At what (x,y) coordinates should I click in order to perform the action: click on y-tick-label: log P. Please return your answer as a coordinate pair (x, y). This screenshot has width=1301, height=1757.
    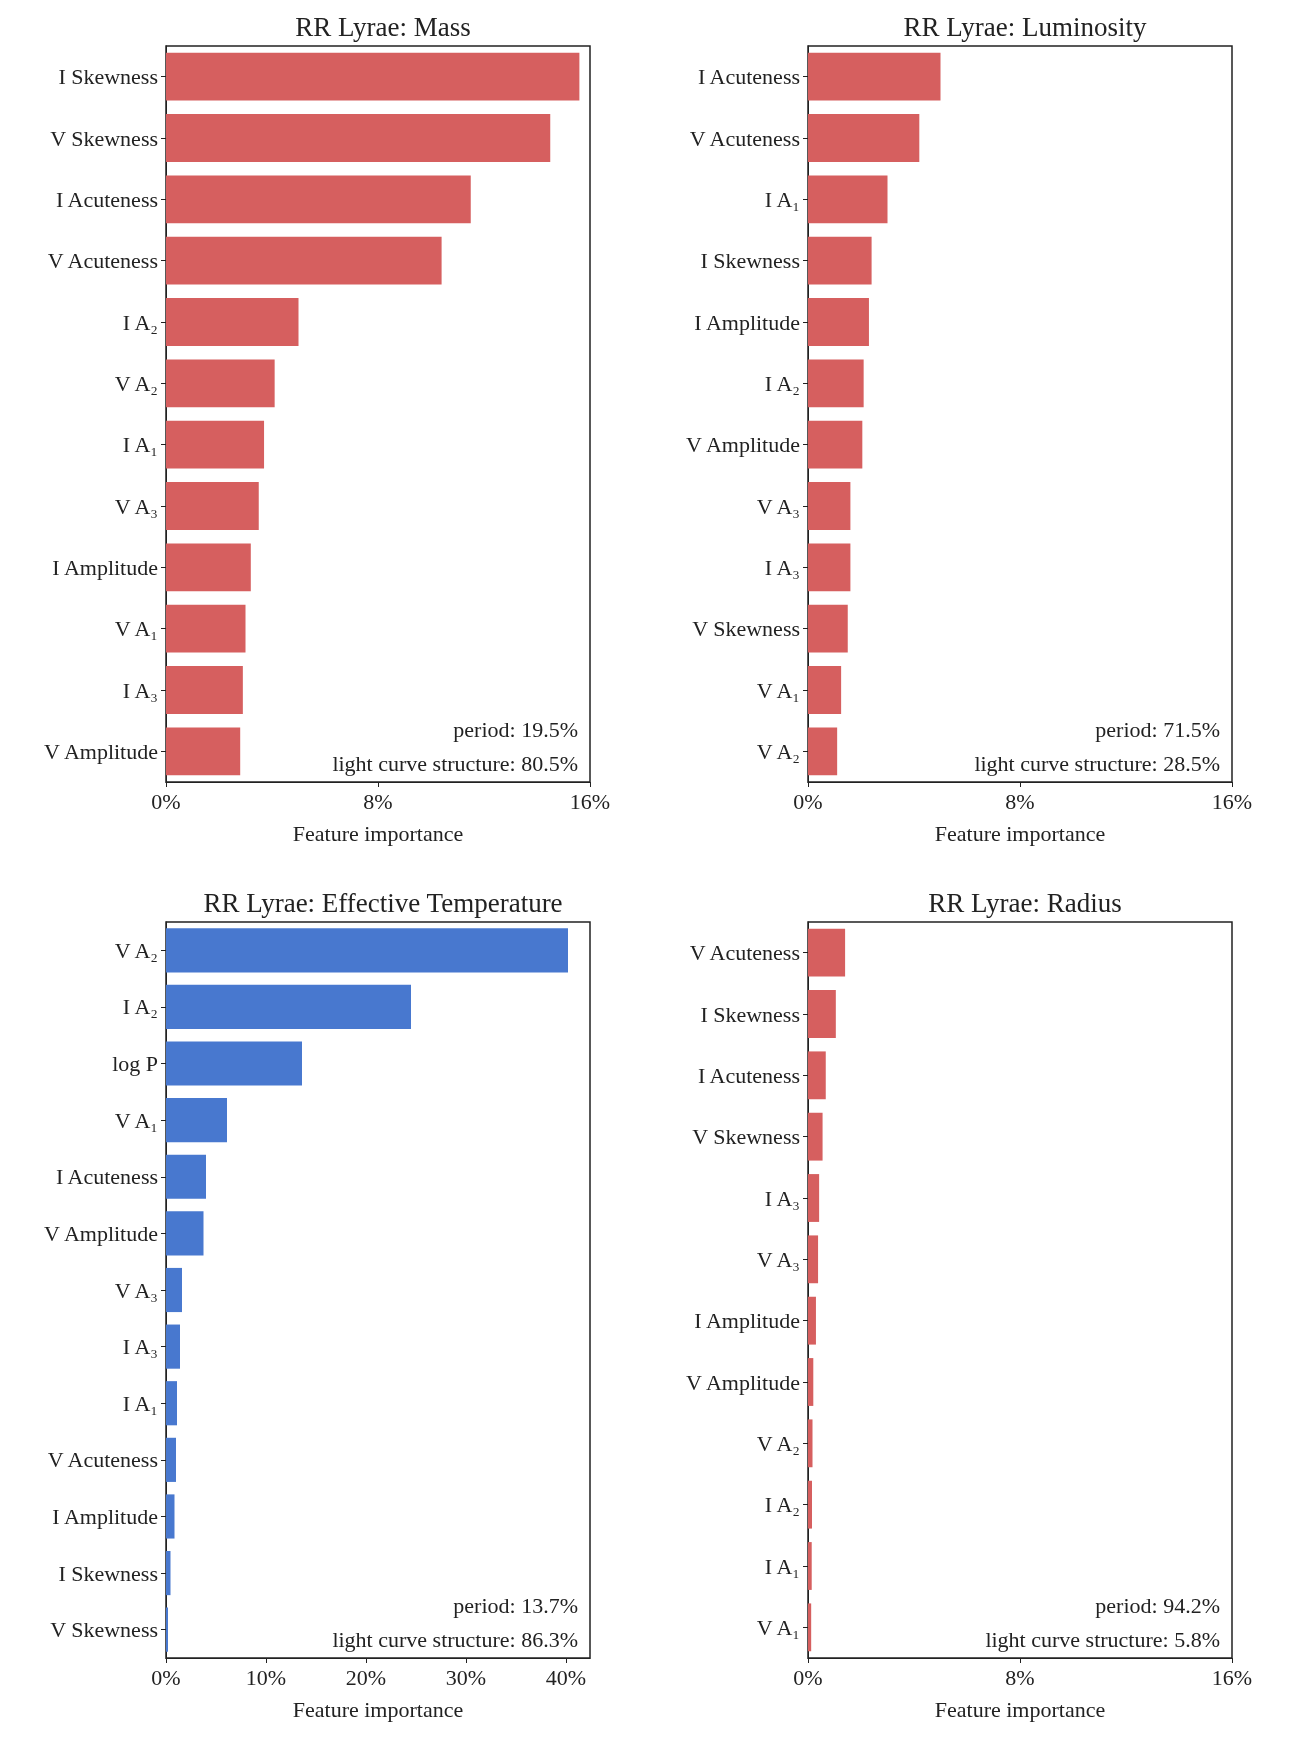
    Looking at the image, I should click on (135, 1064).